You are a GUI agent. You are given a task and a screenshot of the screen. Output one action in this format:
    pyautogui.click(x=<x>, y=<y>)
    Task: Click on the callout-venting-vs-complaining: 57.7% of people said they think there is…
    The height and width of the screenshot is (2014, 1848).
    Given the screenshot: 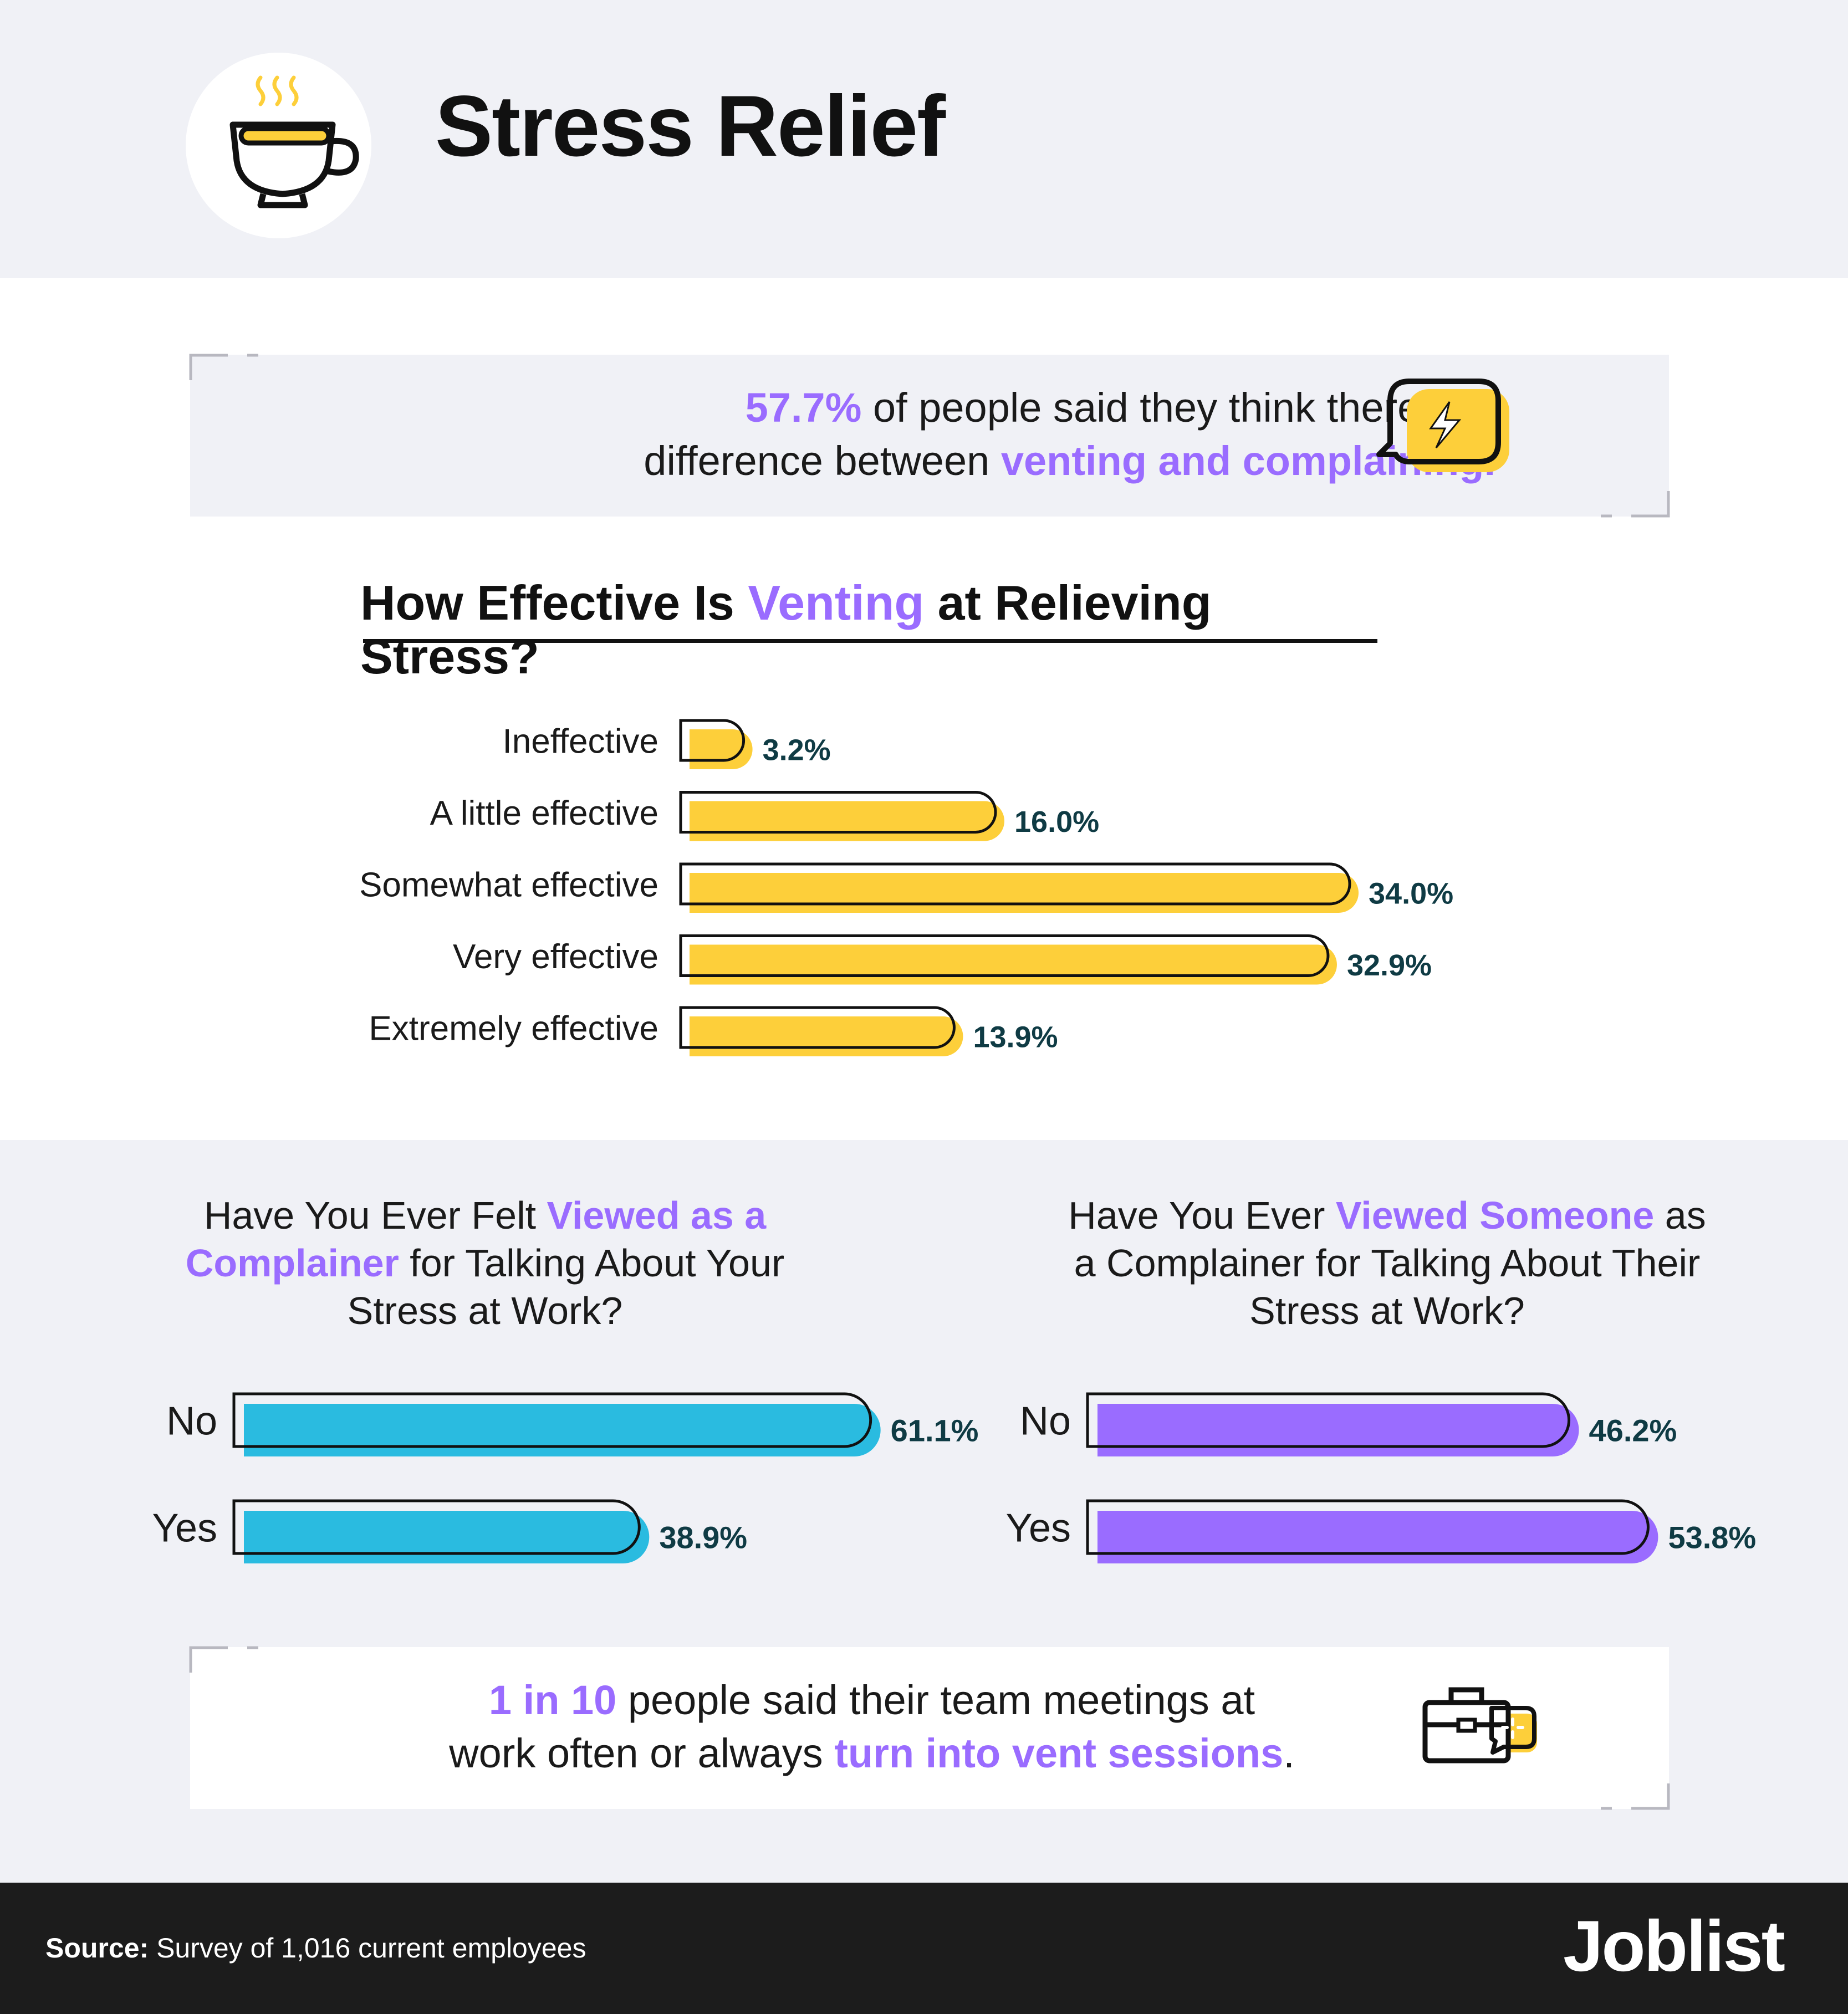 What is the action you would take?
    pyautogui.click(x=929, y=436)
    